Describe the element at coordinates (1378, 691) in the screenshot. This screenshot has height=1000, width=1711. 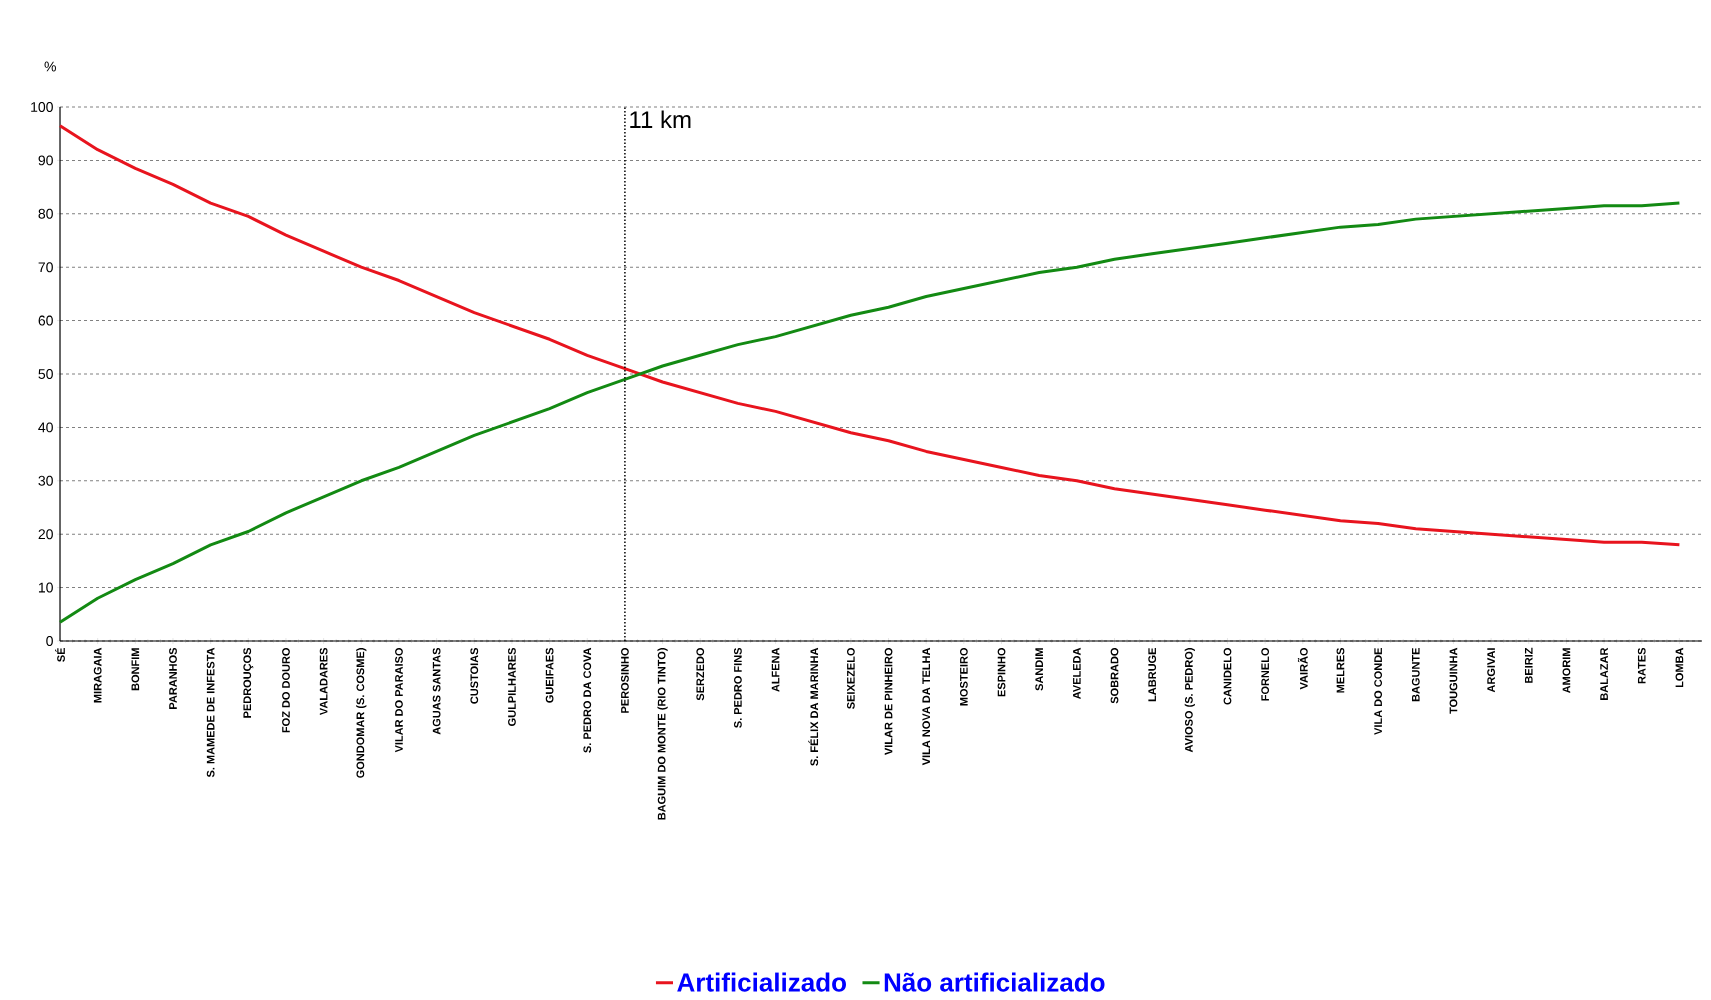
I see `x-tick-label: VILA DO CONDE` at that location.